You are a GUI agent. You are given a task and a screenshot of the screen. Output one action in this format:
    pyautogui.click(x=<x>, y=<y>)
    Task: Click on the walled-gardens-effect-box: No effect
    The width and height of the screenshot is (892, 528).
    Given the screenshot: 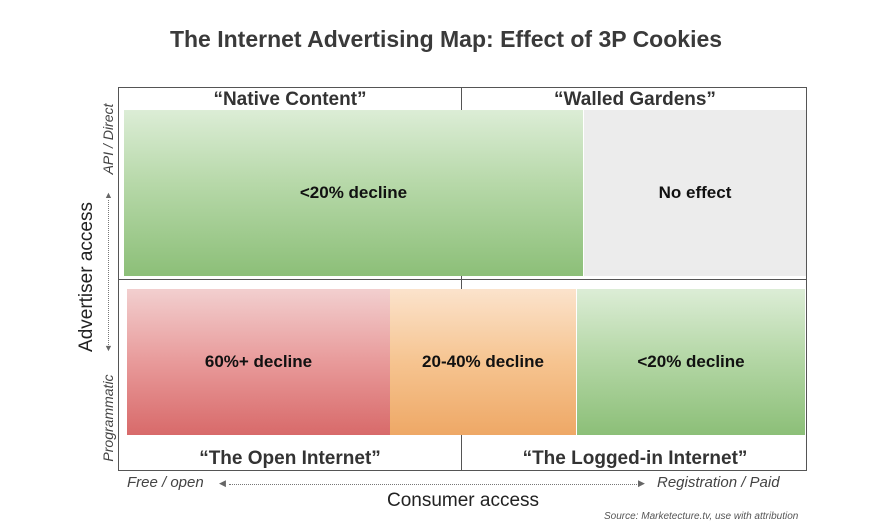 What is the action you would take?
    pyautogui.click(x=695, y=193)
    